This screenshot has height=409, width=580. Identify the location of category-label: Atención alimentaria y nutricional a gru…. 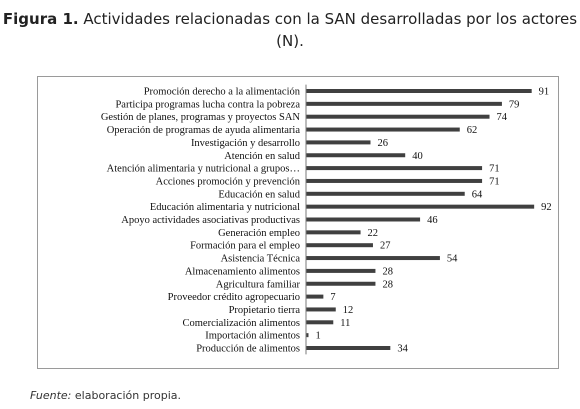
(203, 169).